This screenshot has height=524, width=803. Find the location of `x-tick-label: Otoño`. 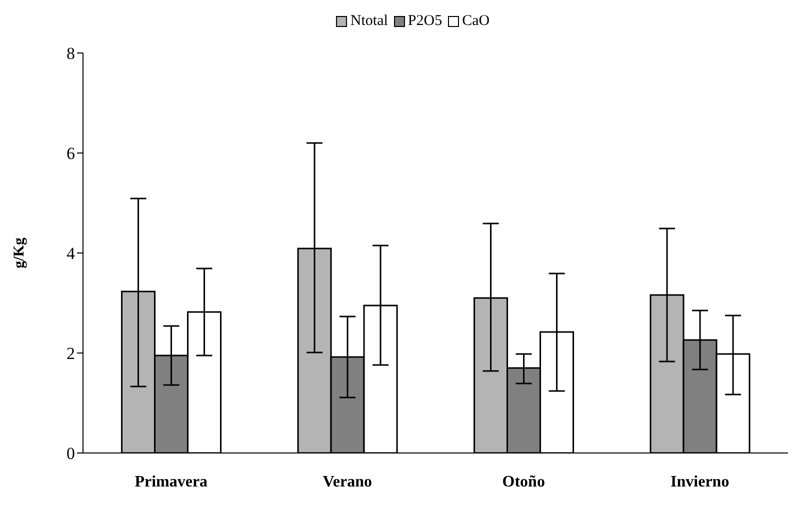

x-tick-label: Otoño is located at coordinates (523, 481).